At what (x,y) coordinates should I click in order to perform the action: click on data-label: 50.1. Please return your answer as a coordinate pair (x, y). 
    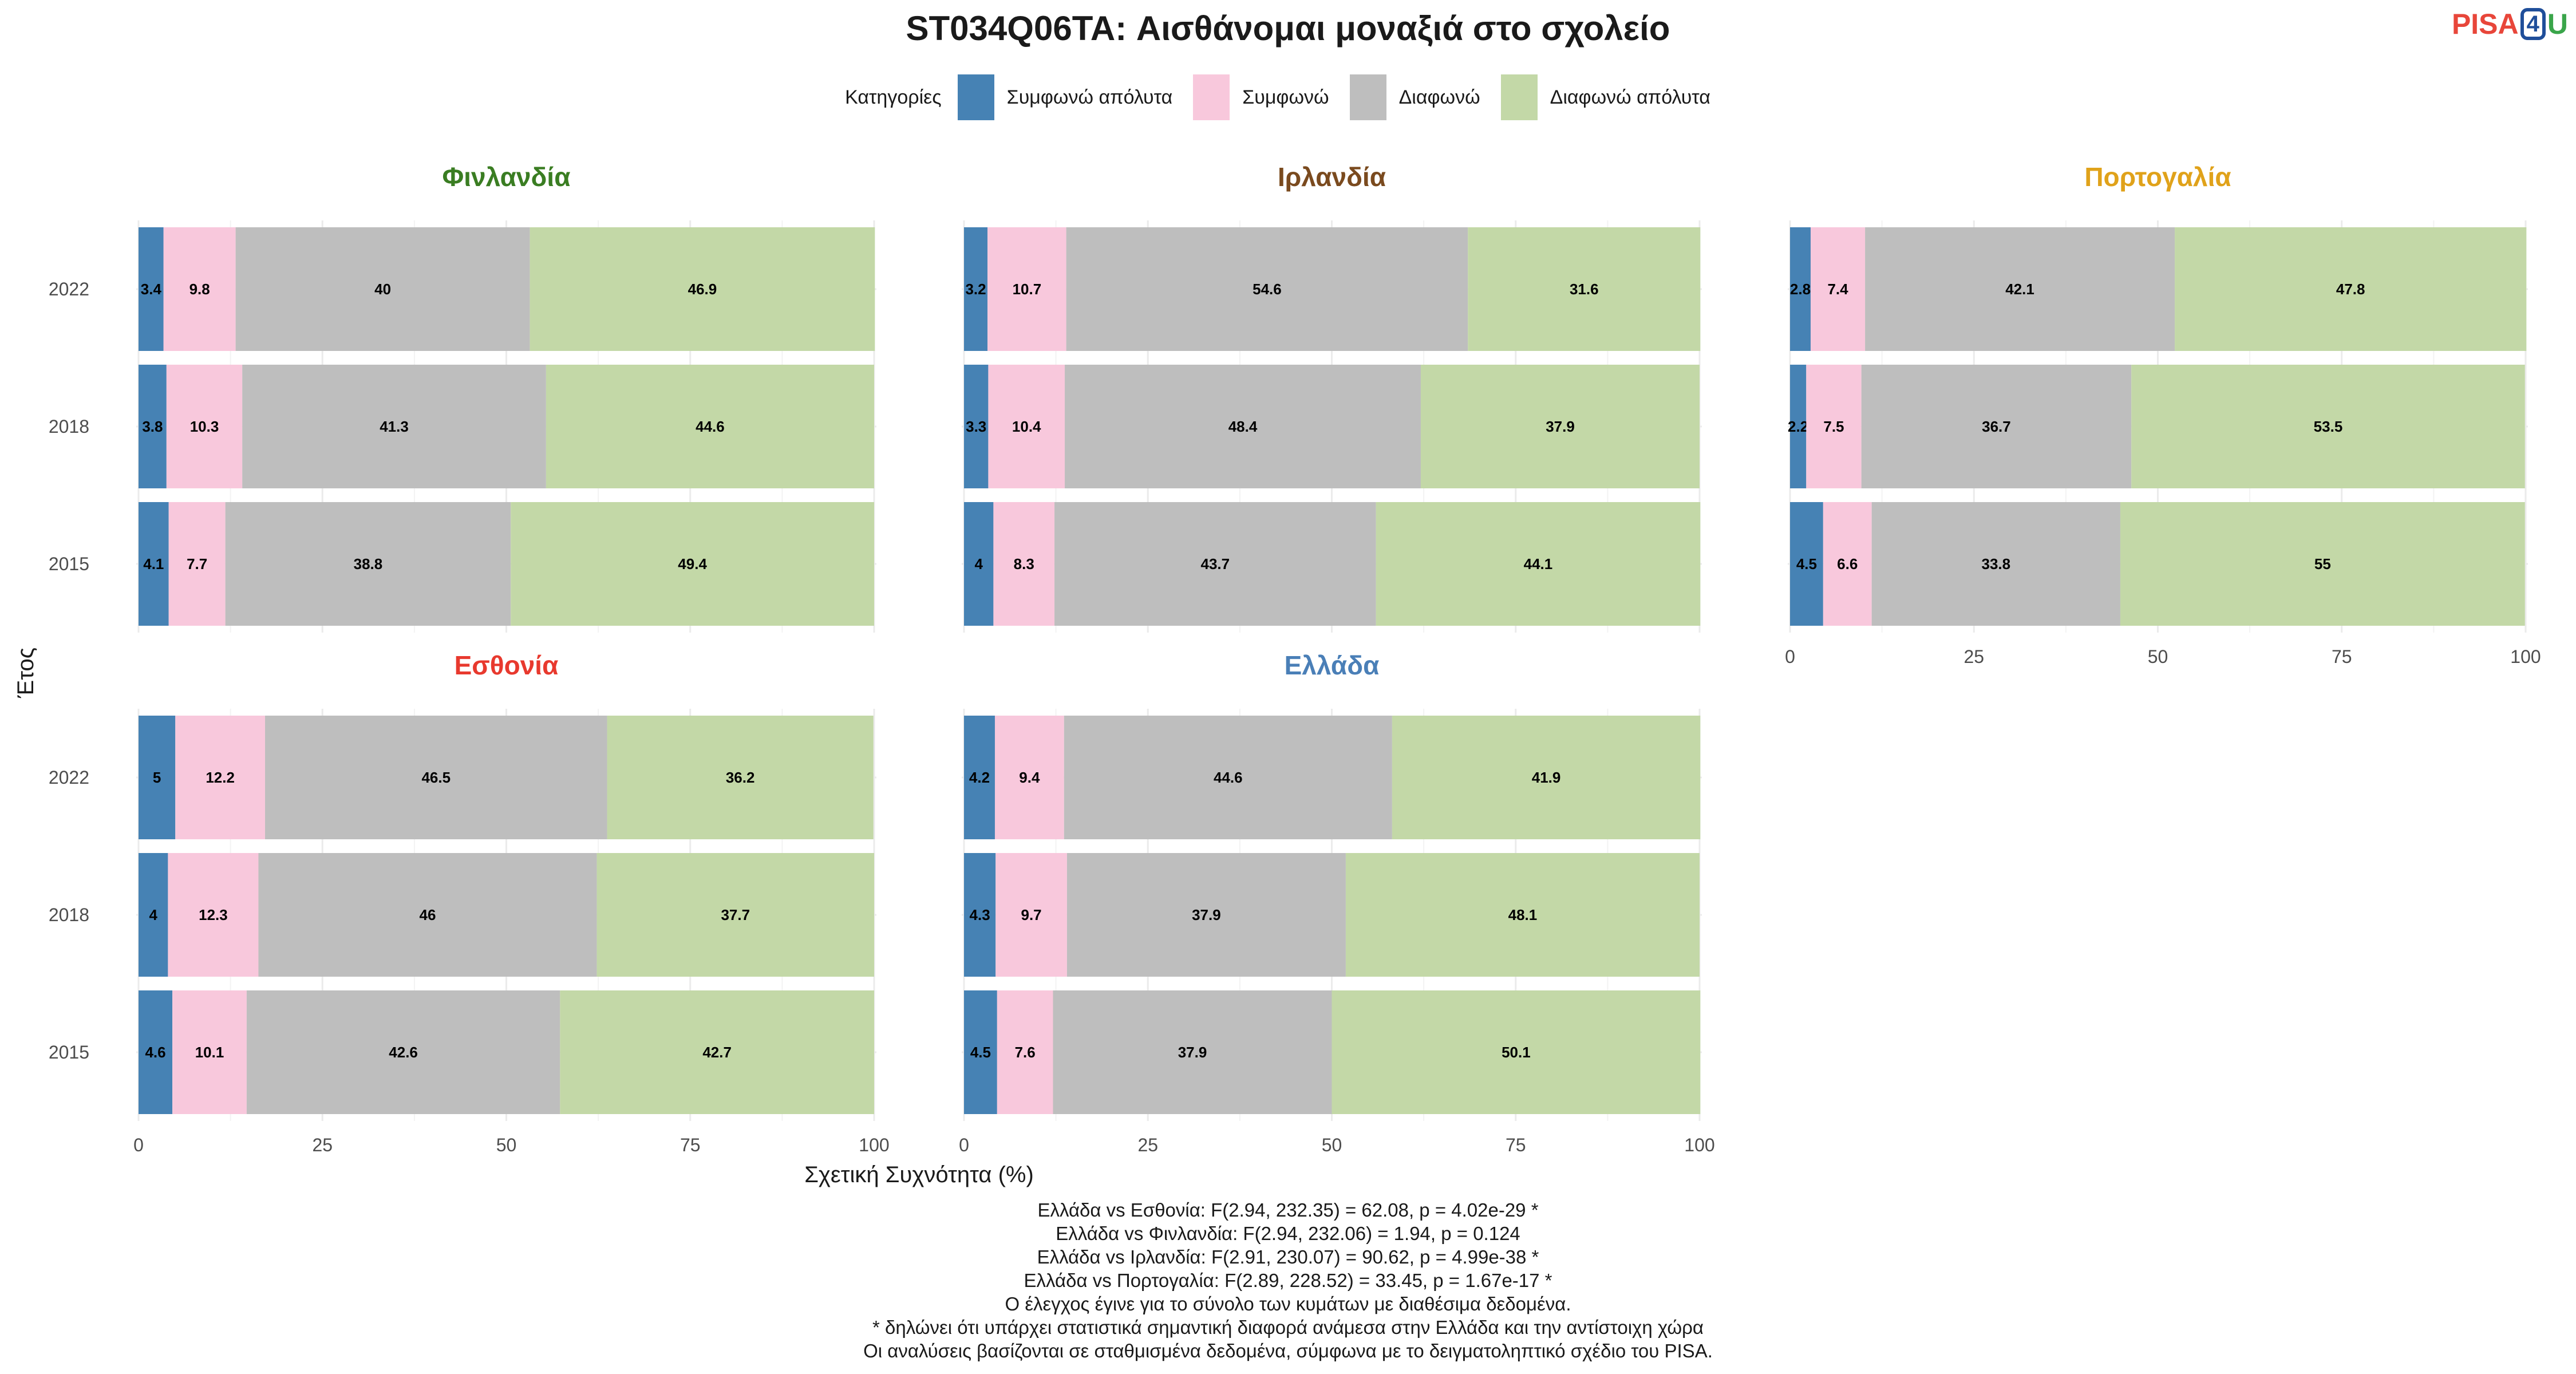
    Looking at the image, I should click on (1517, 1053).